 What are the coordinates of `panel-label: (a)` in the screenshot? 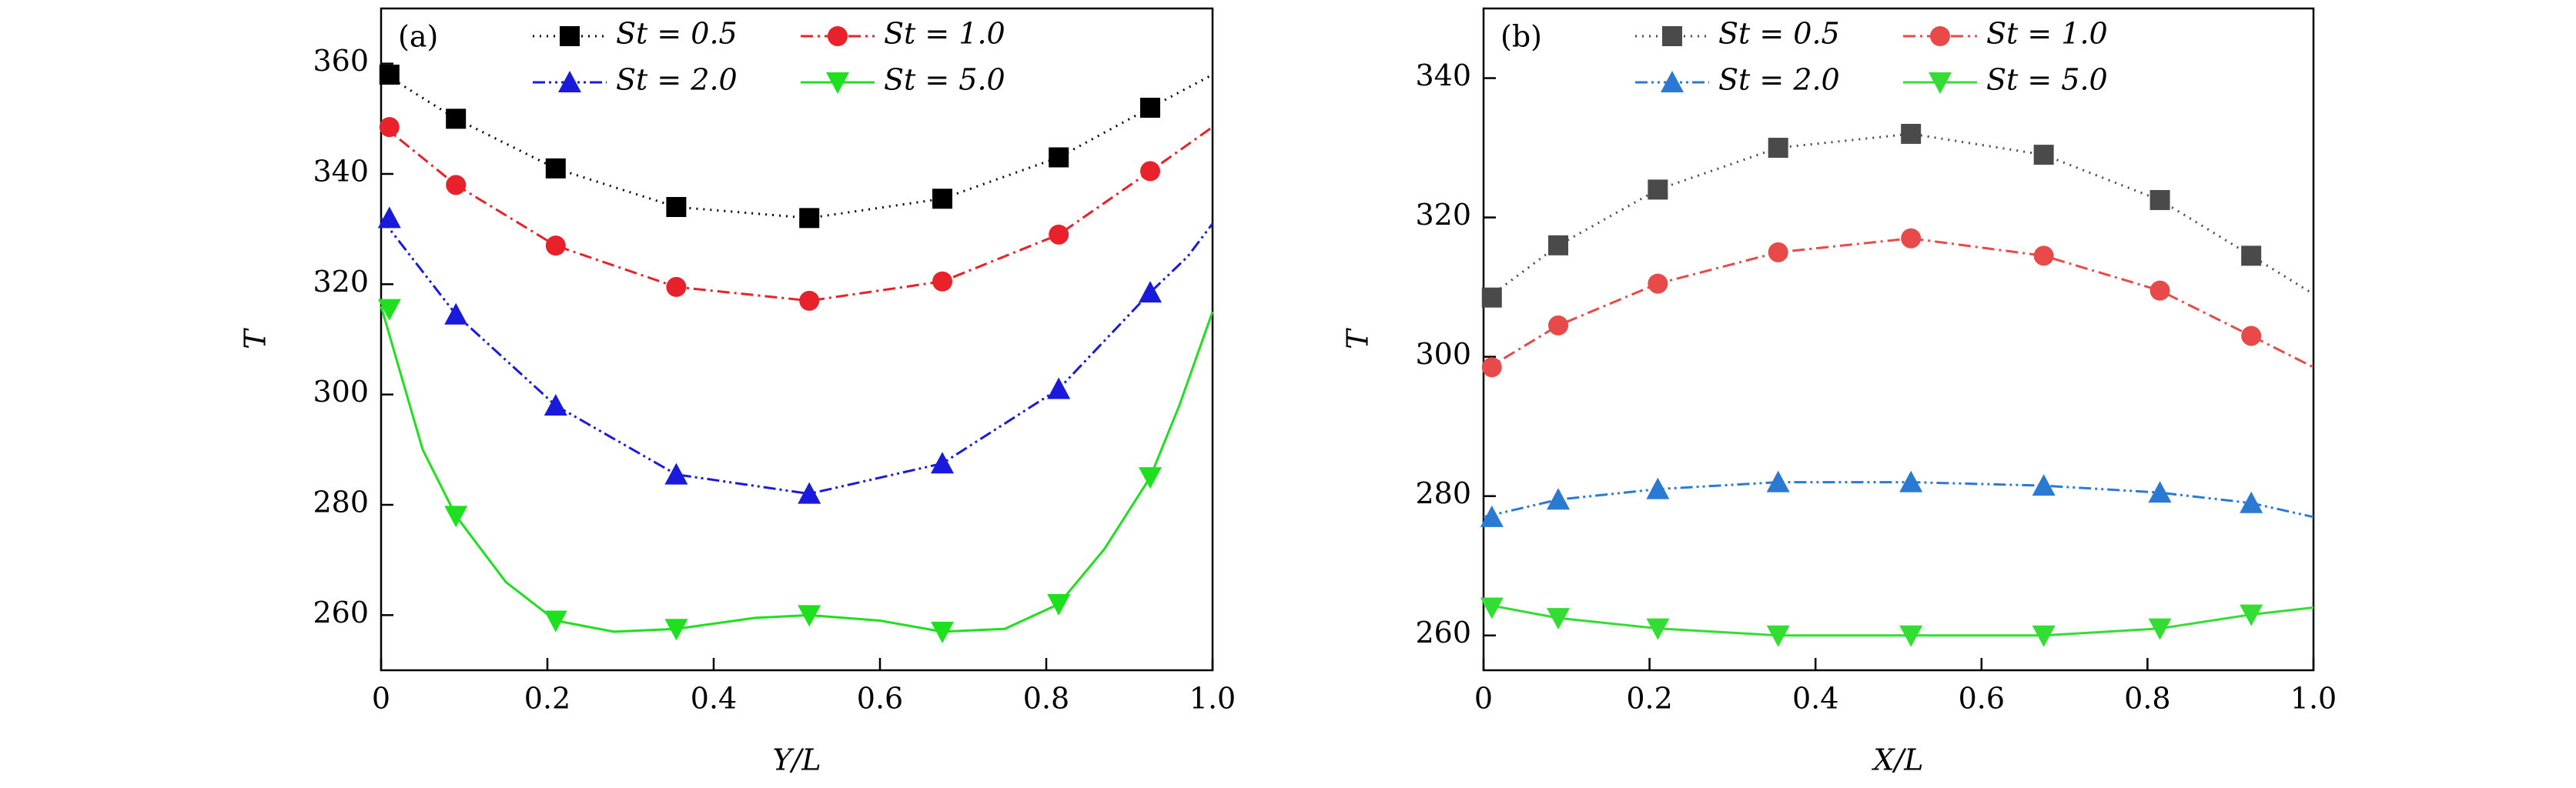 It's located at (418, 37).